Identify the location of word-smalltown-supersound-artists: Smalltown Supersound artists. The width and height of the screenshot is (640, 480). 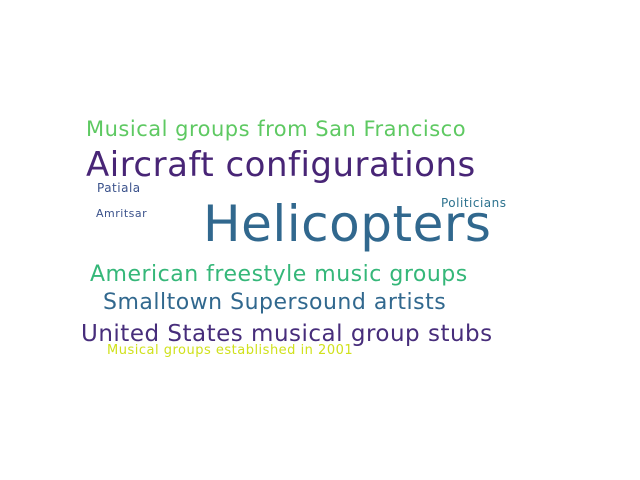
(275, 302).